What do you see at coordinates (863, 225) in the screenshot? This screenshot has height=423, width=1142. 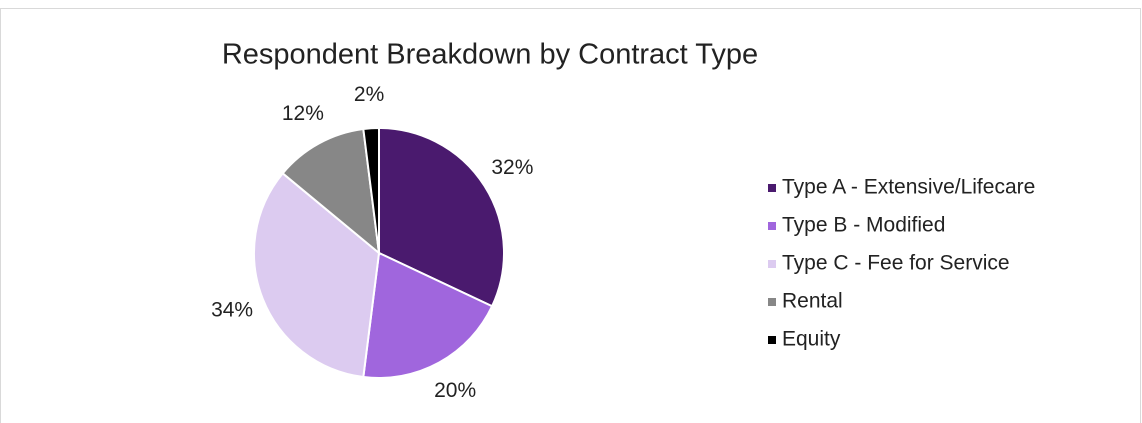 I see `legend-label: Type B - Modified` at bounding box center [863, 225].